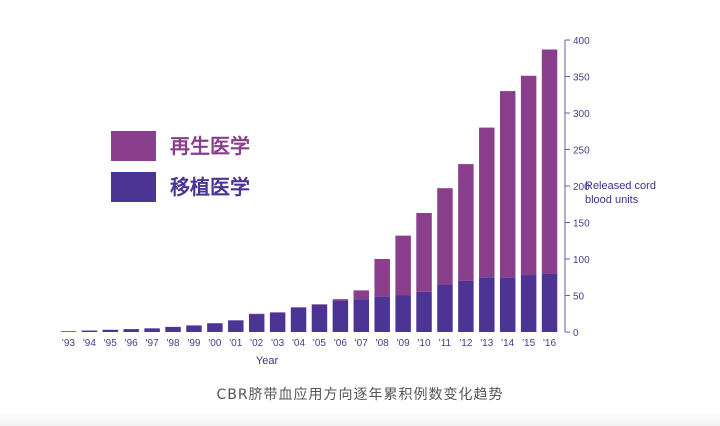  Describe the element at coordinates (424, 343) in the screenshot. I see `x-tick-label-17: '10` at that location.